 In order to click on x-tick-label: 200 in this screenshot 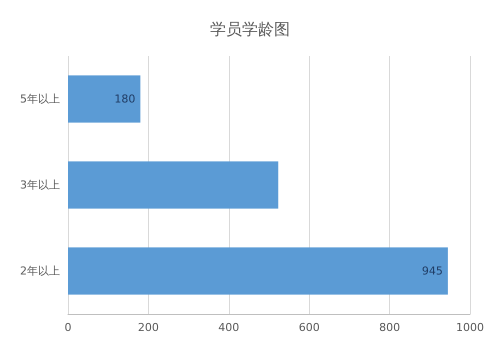, I will do `click(148, 327)`.